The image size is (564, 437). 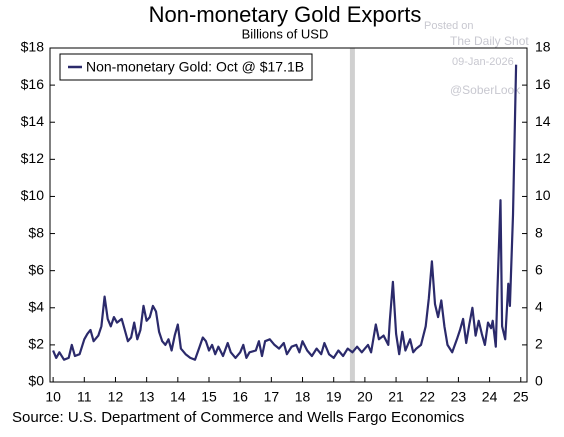 What do you see at coordinates (36, 306) in the screenshot?
I see `y-tick-label: $4` at bounding box center [36, 306].